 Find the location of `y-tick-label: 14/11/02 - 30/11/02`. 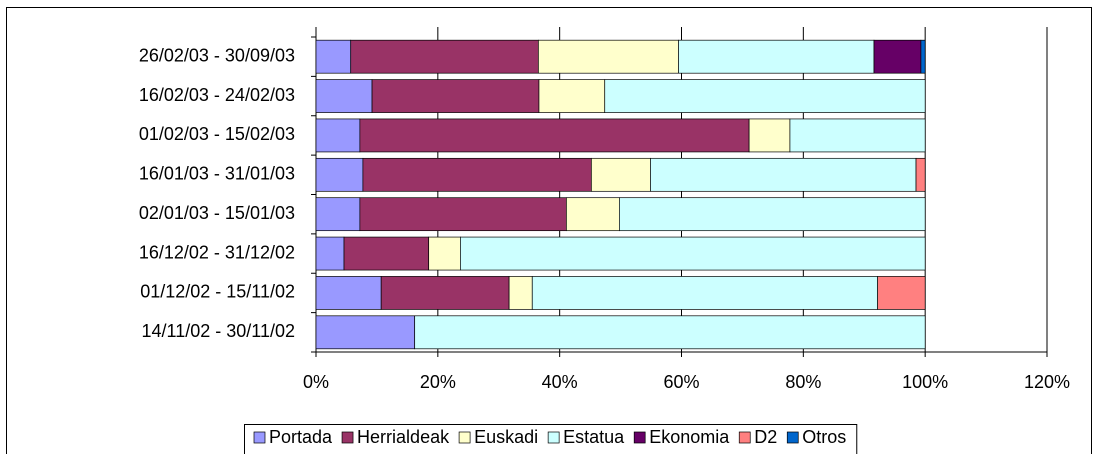

y-tick-label: 14/11/02 - 30/11/02 is located at coordinates (218, 331).